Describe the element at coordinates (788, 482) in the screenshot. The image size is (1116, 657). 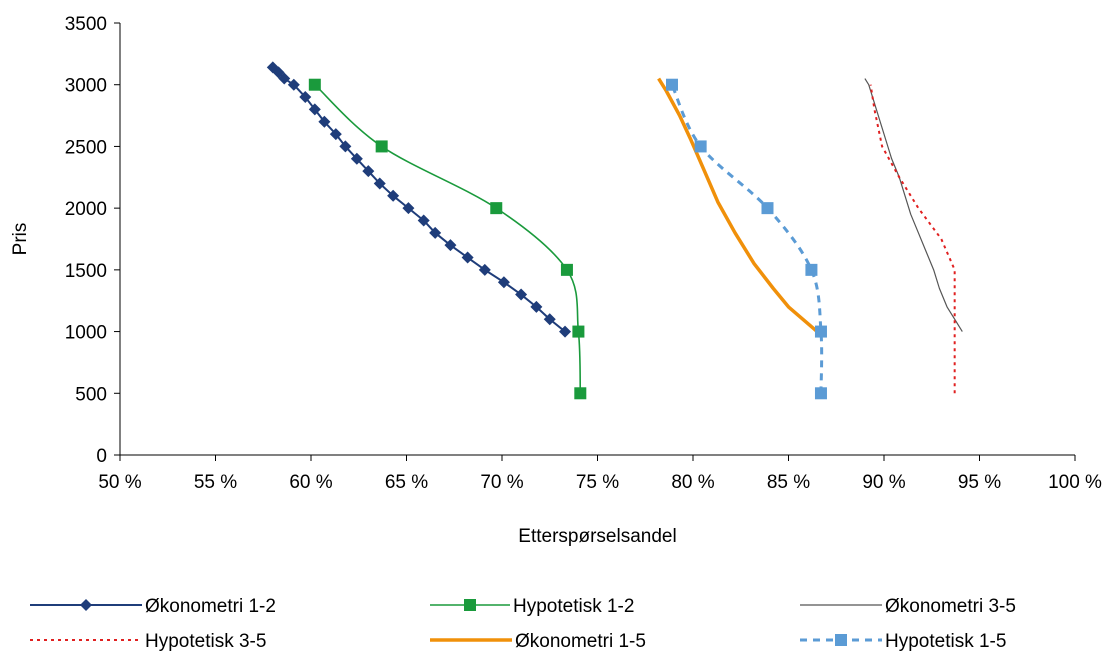
I see `x-tick-label: 85 %` at that location.